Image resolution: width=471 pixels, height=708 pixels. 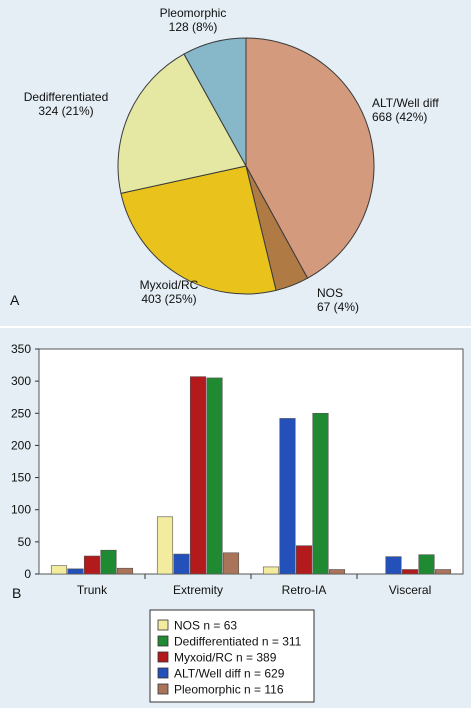 I want to click on y-tick-label: 100, so click(x=21, y=510).